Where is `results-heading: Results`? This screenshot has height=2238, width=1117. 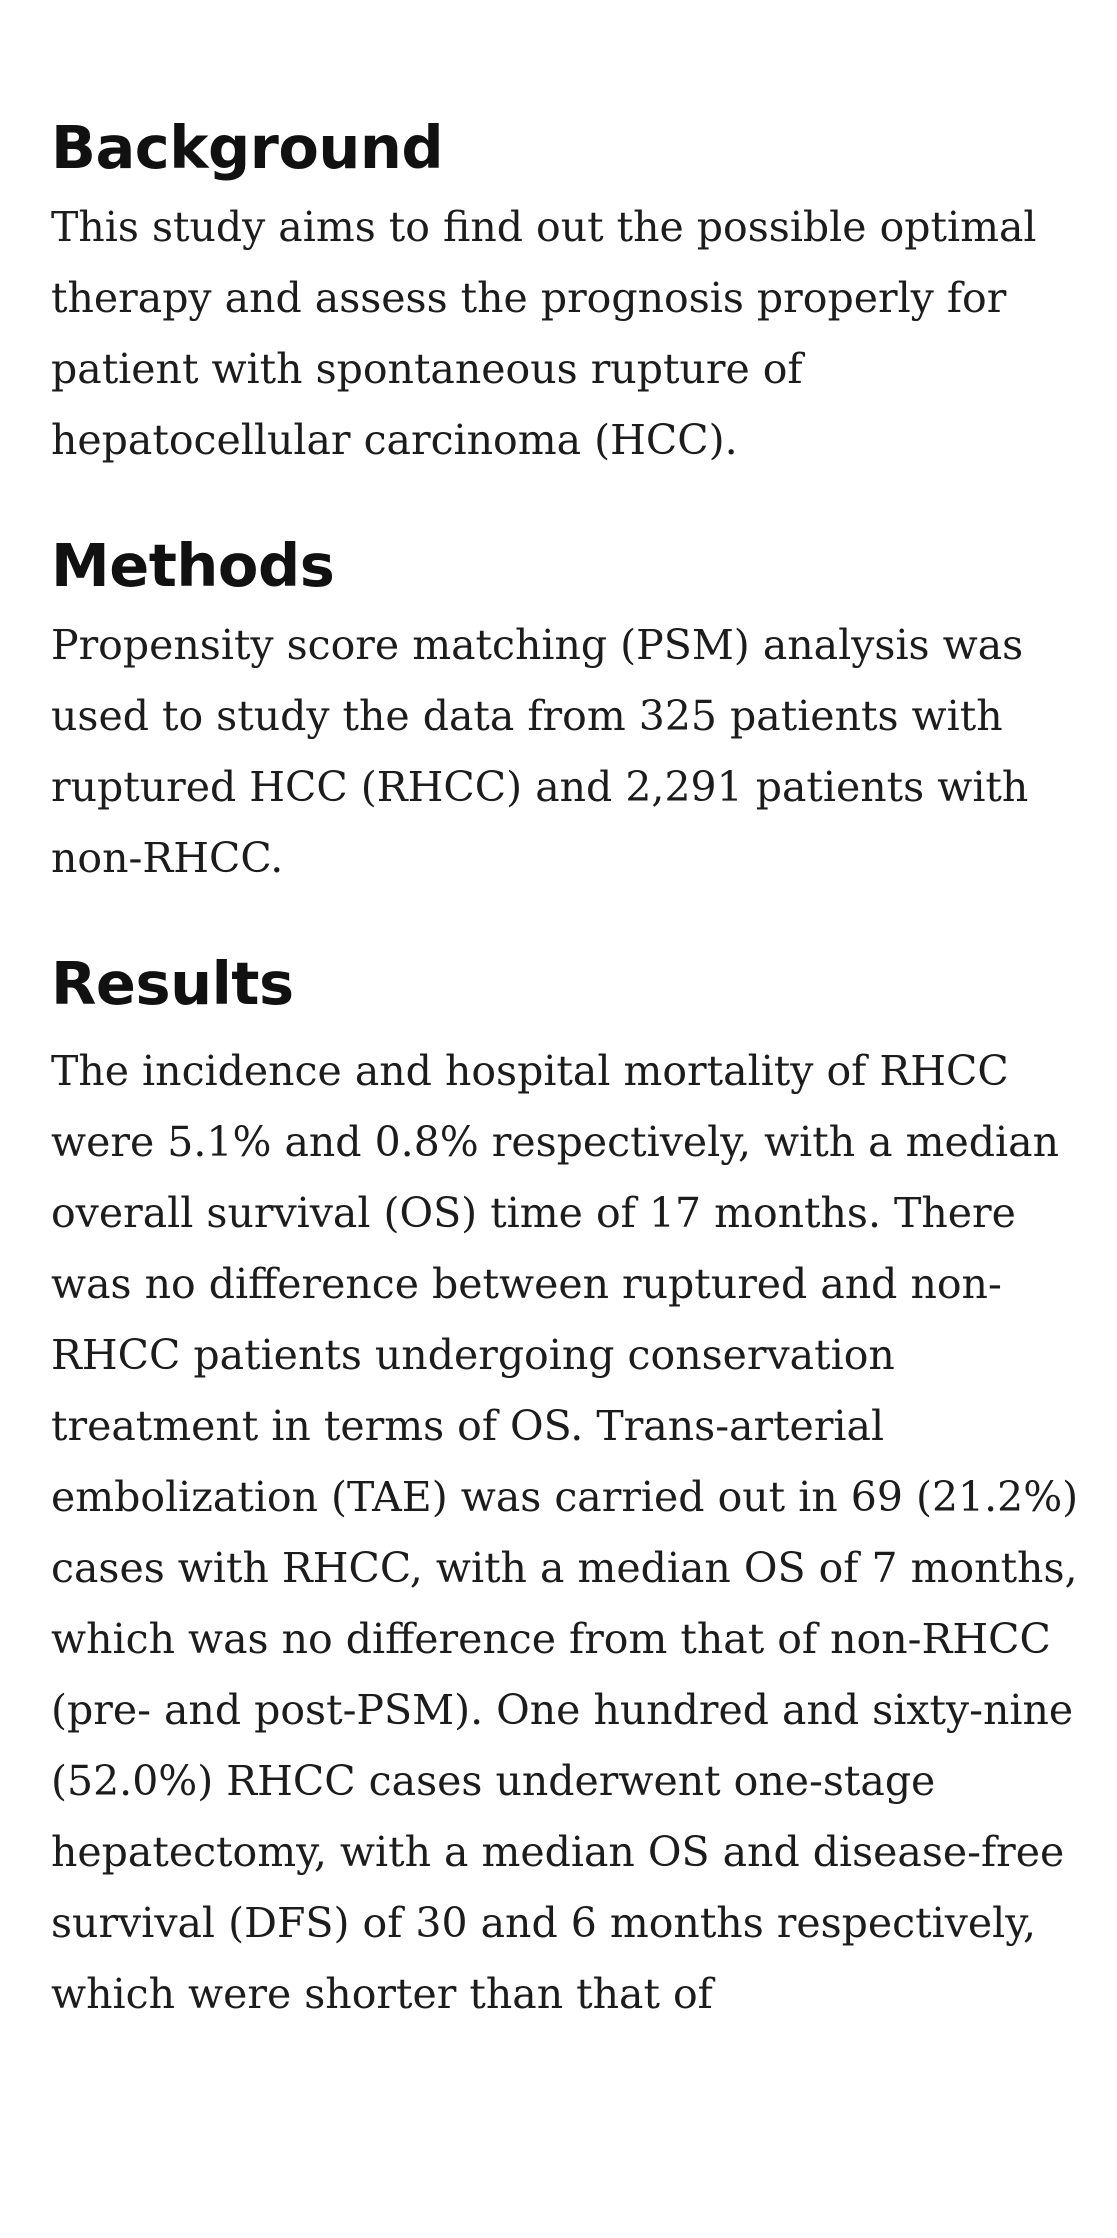 results-heading: Results is located at coordinates (172, 983).